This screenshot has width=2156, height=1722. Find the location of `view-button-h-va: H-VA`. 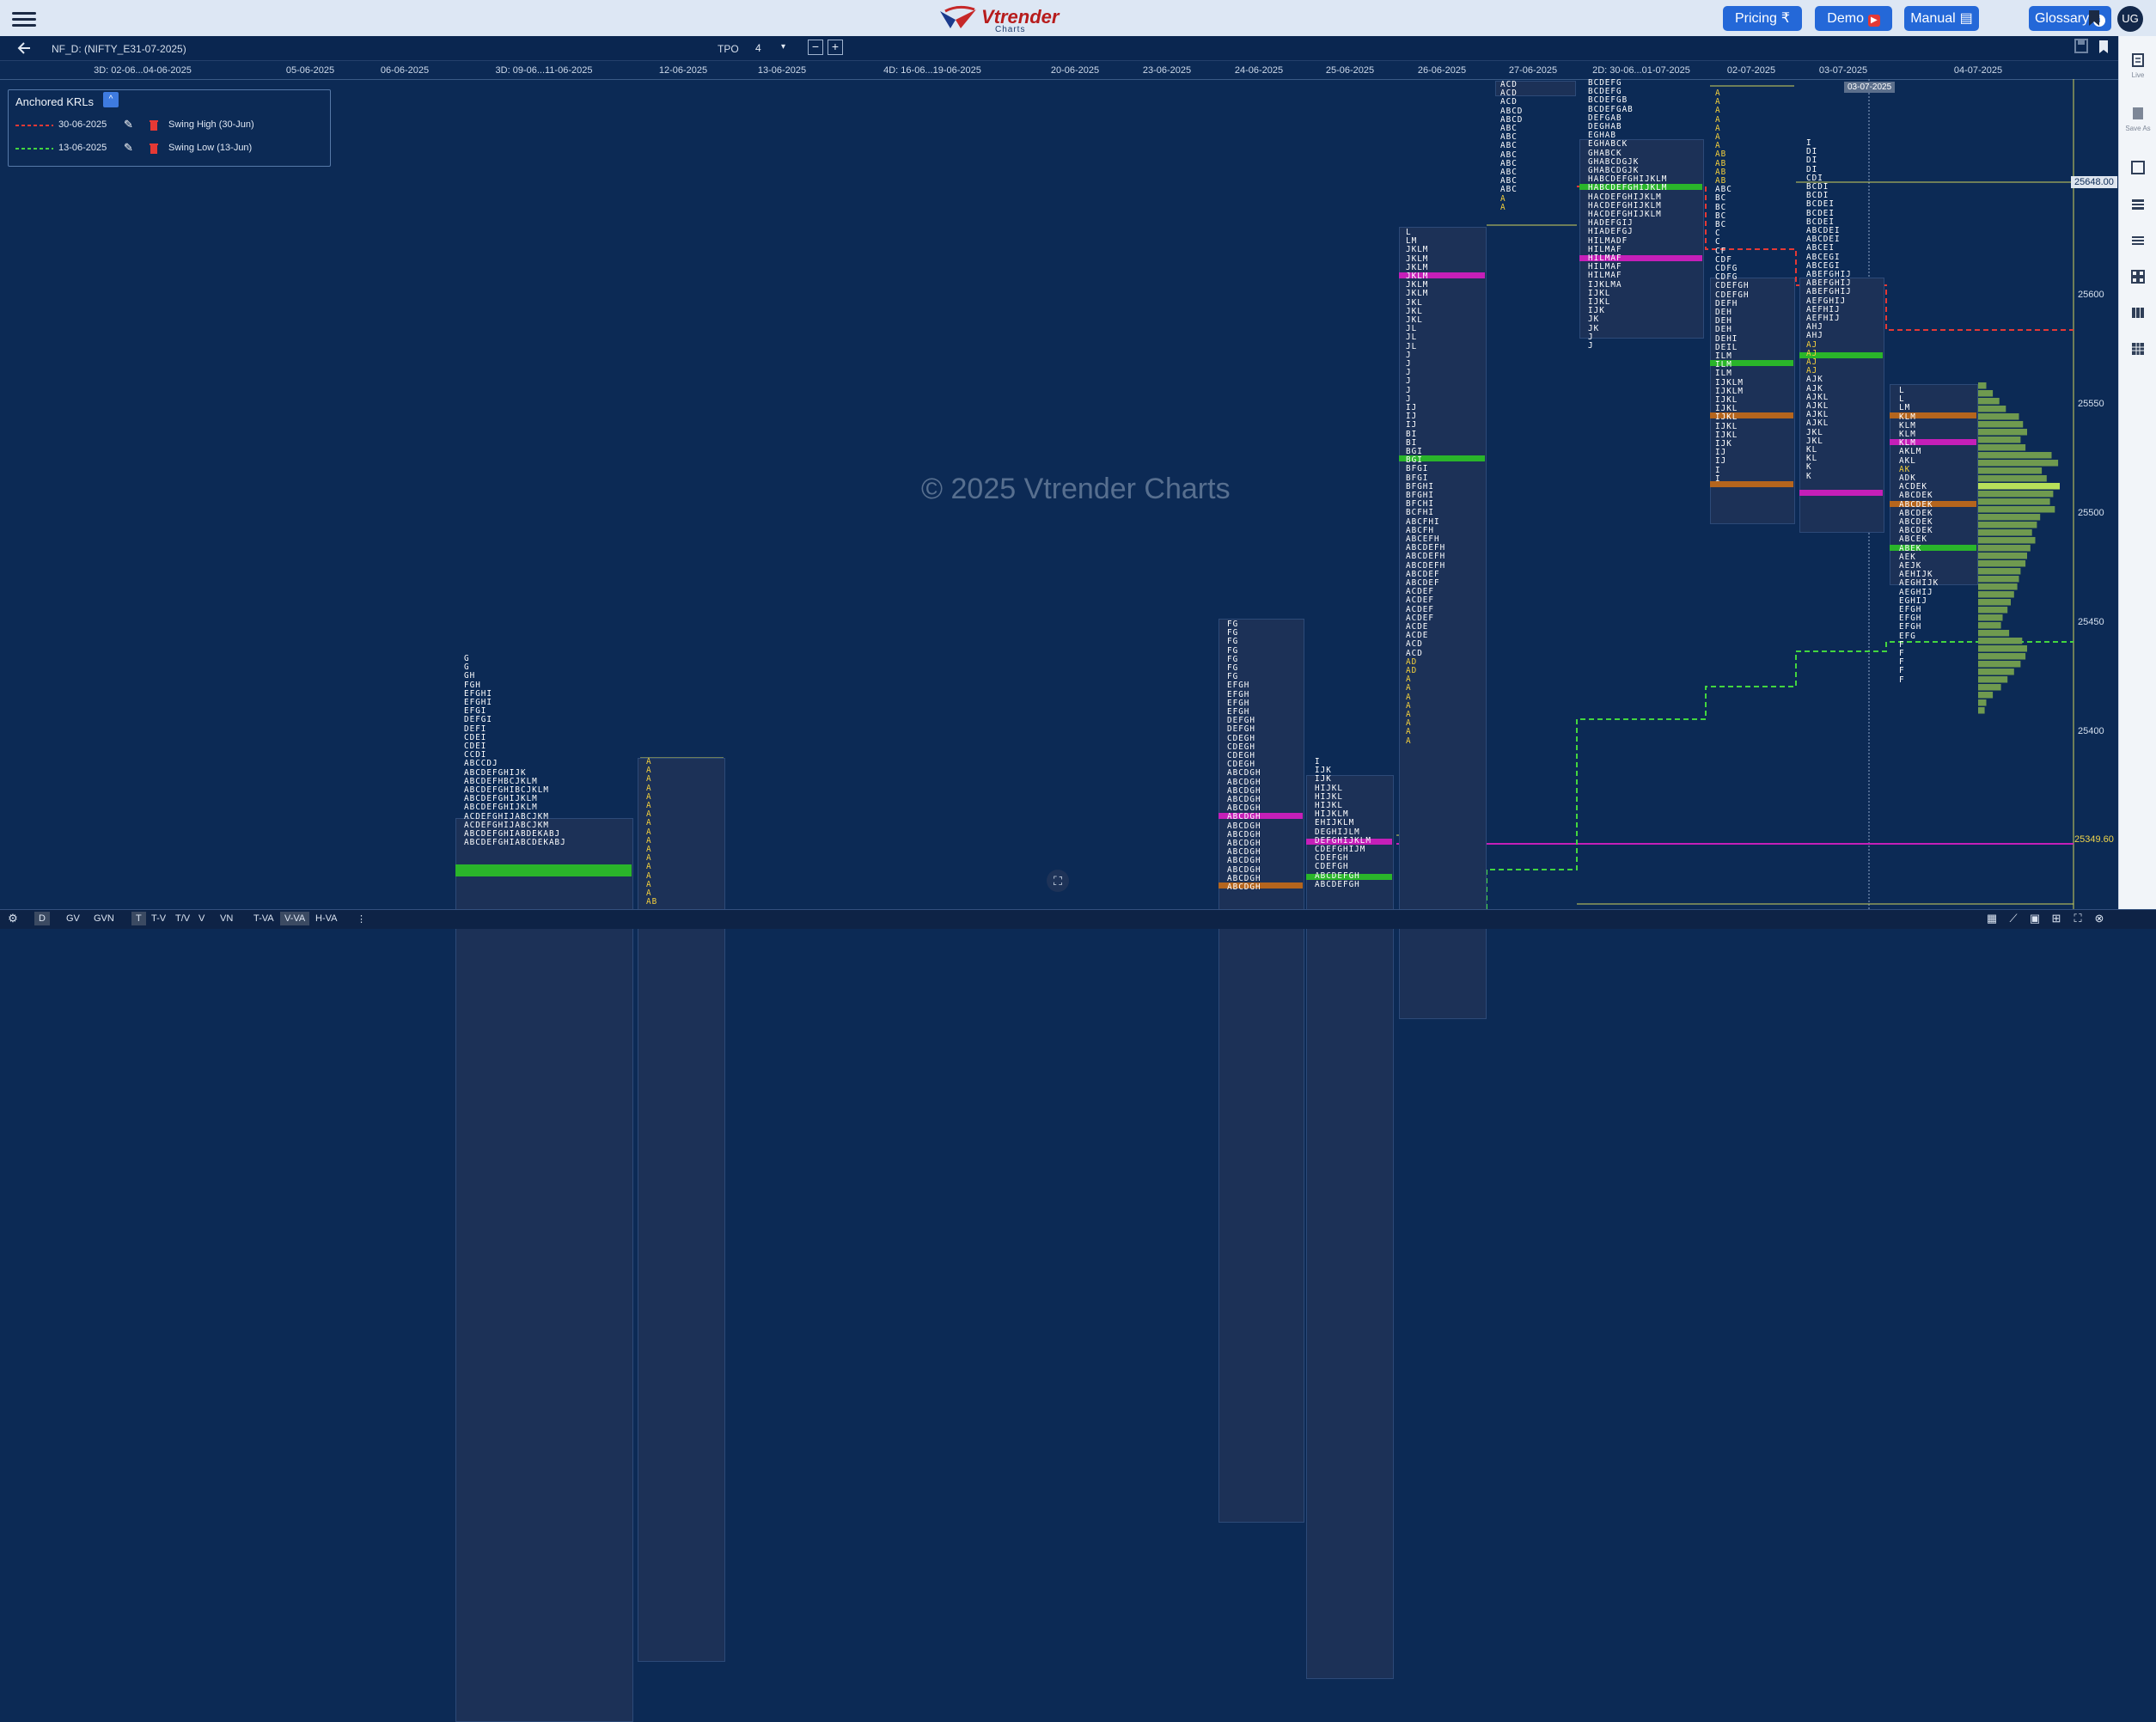

view-button-h-va: H-VA is located at coordinates (326, 918).